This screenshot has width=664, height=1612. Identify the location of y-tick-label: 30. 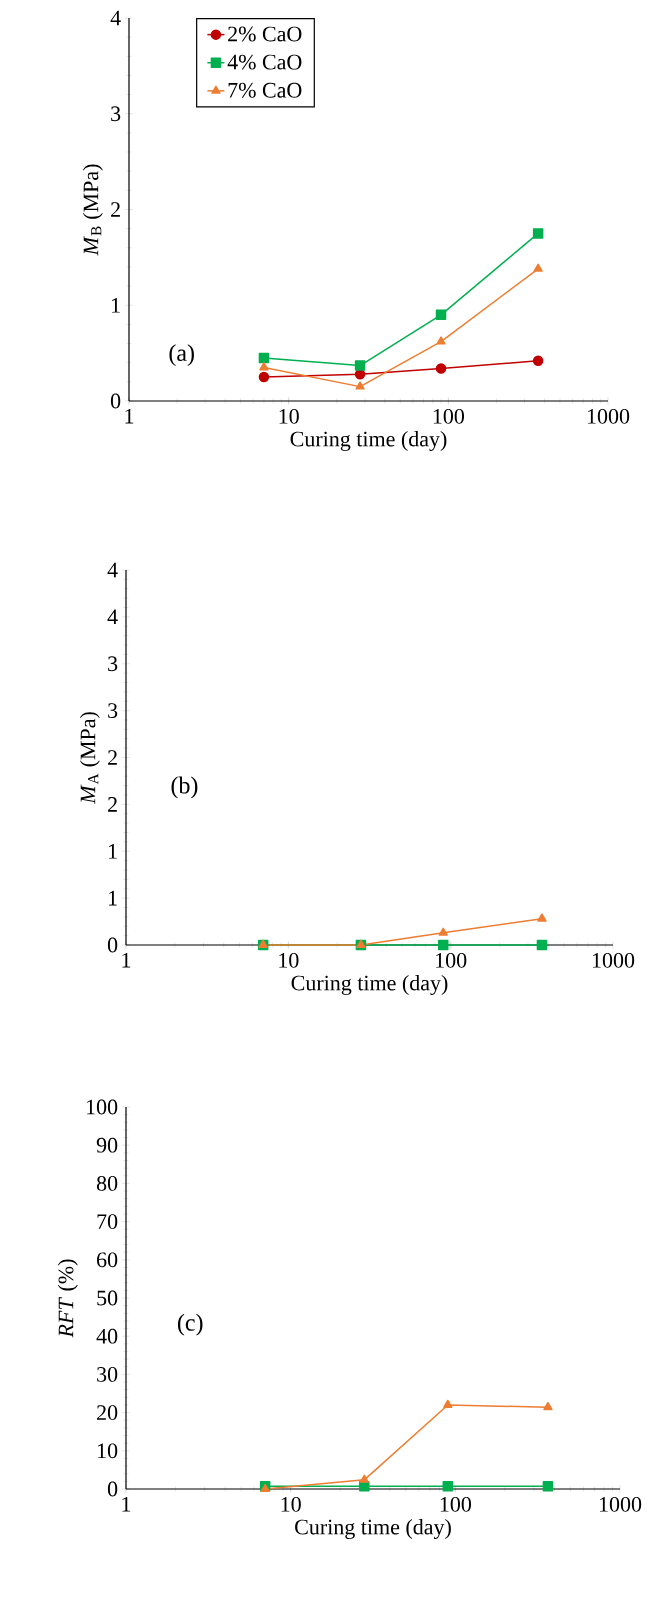
(107, 1374).